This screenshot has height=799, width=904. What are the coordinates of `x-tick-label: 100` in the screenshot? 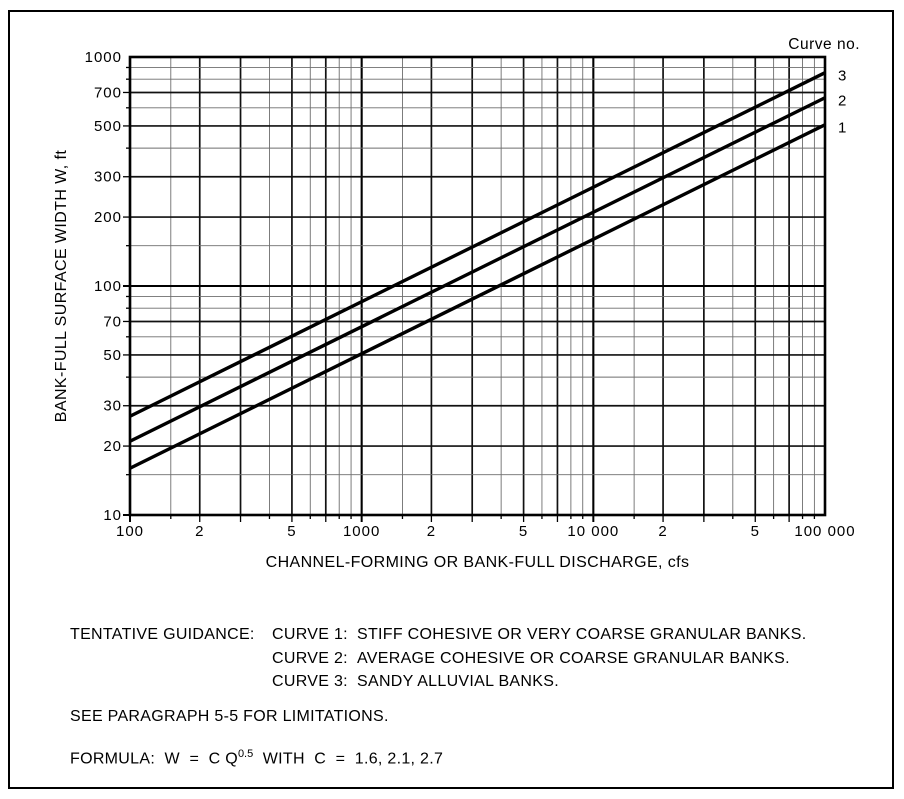 It's located at (130, 531).